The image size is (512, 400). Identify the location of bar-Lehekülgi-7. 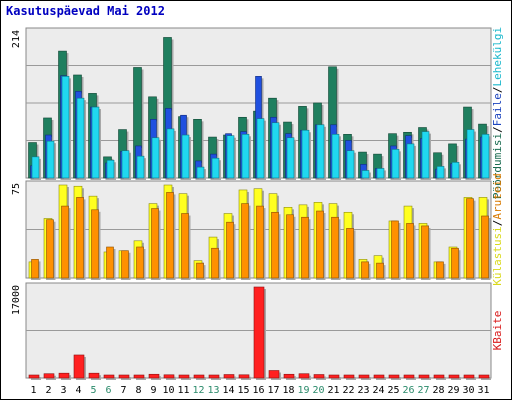
(125, 164).